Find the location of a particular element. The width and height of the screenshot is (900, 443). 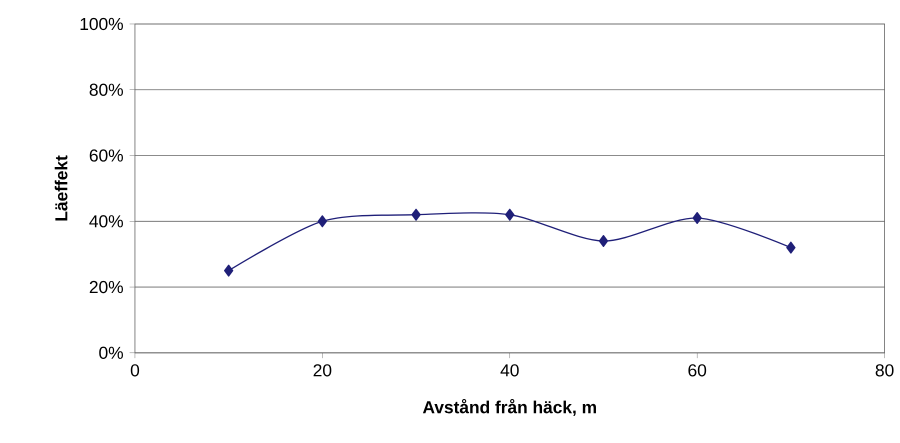

y-axis-title: Läeffekt is located at coordinates (61, 188).